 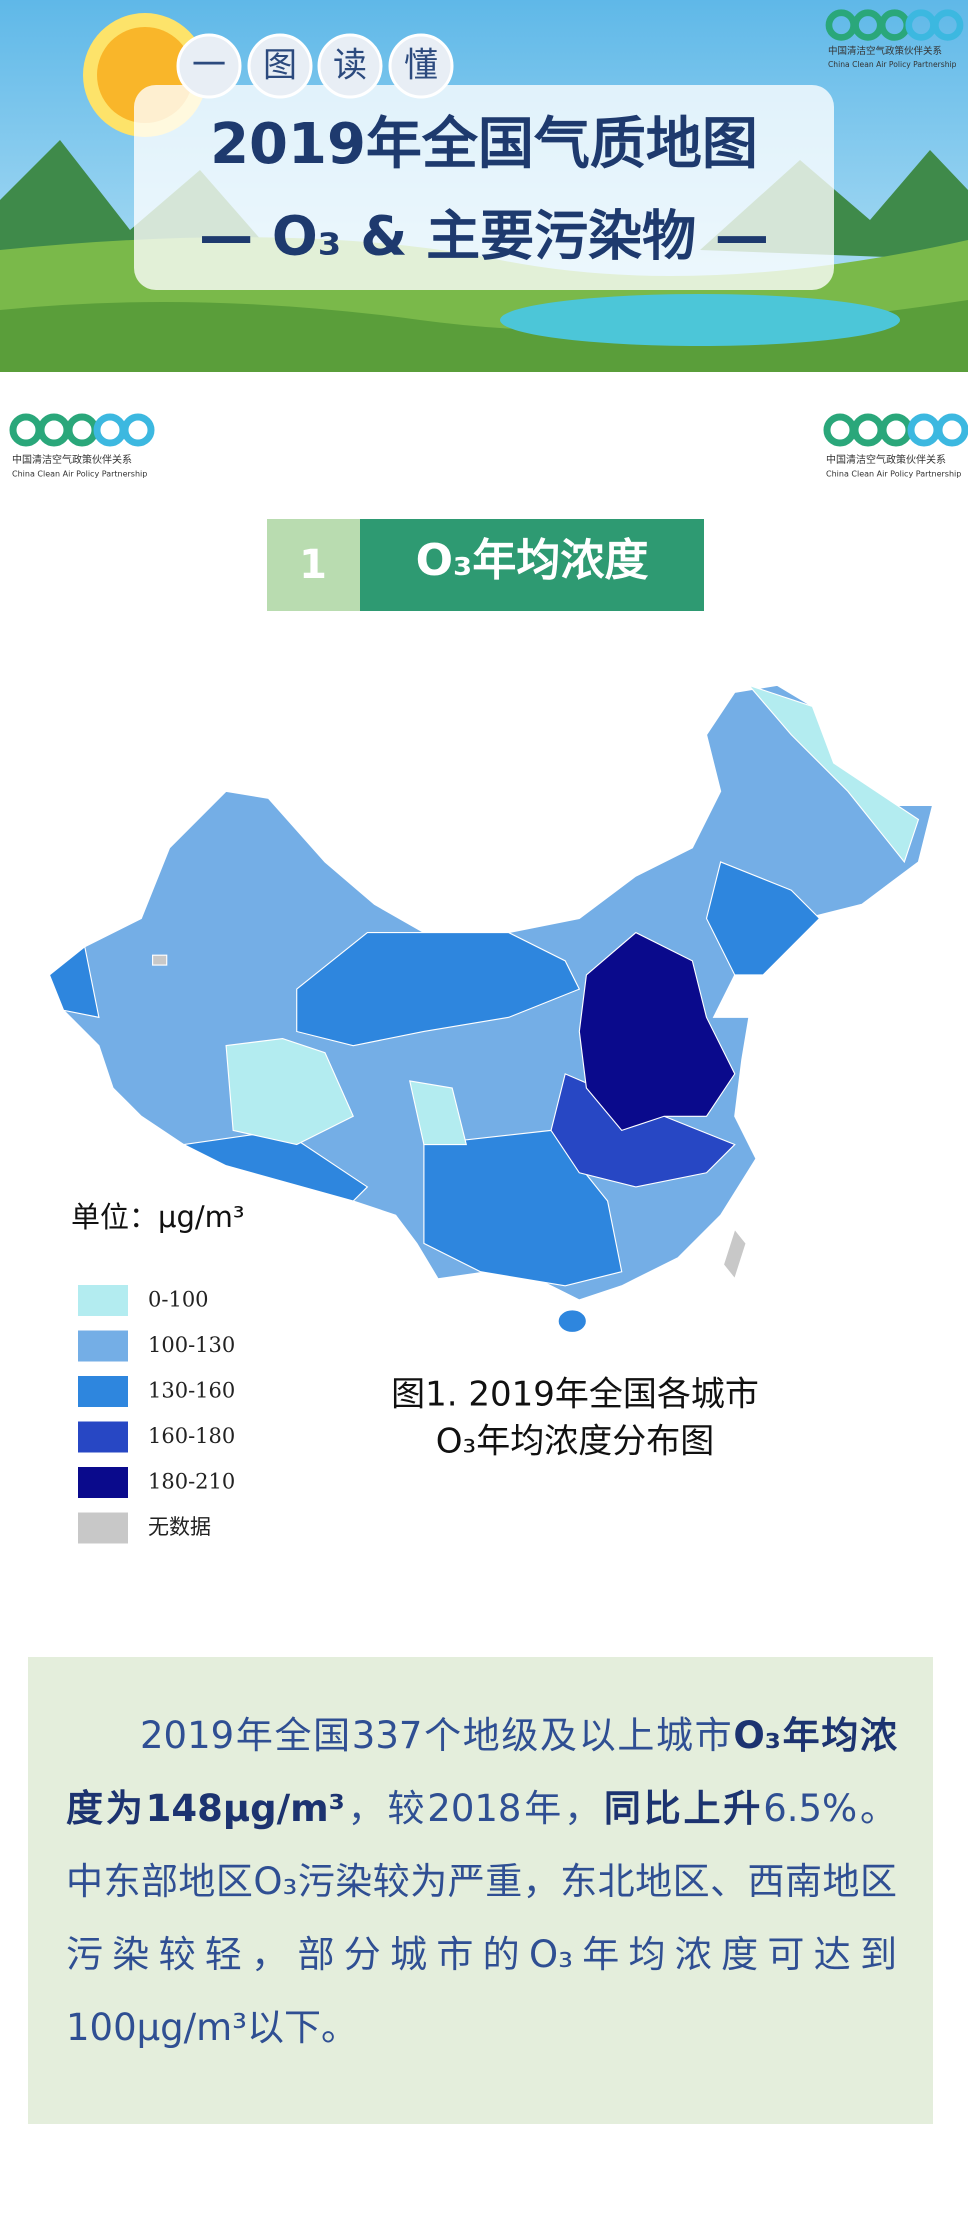 What do you see at coordinates (191, 1482) in the screenshot?
I see `legend-label: 180-210` at bounding box center [191, 1482].